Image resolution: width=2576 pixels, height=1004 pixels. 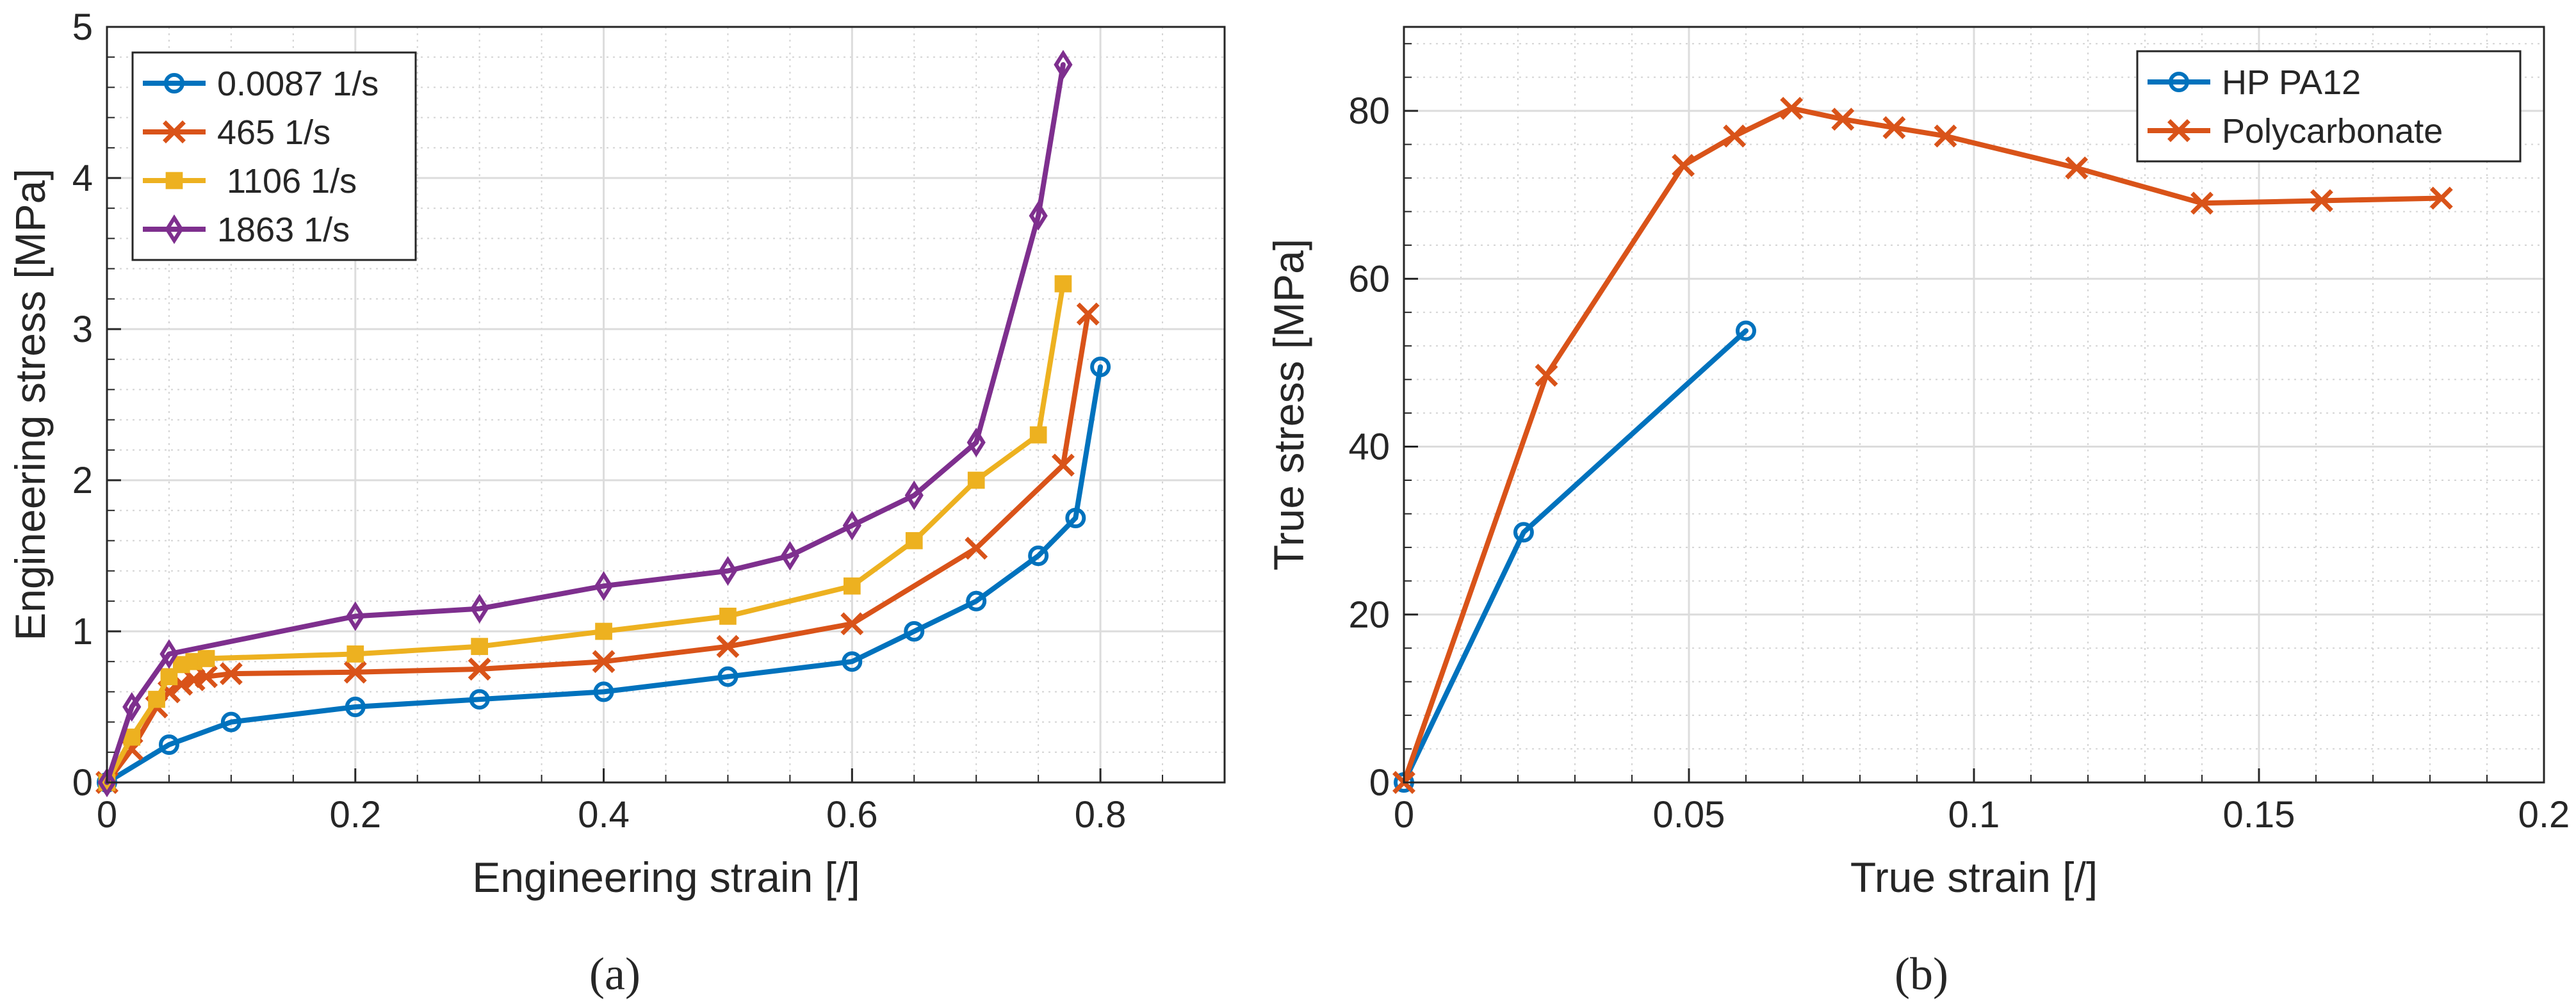 What do you see at coordinates (2329, 106) in the screenshot?
I see `panel-b-legend: HP PA12 Polycarbonate` at bounding box center [2329, 106].